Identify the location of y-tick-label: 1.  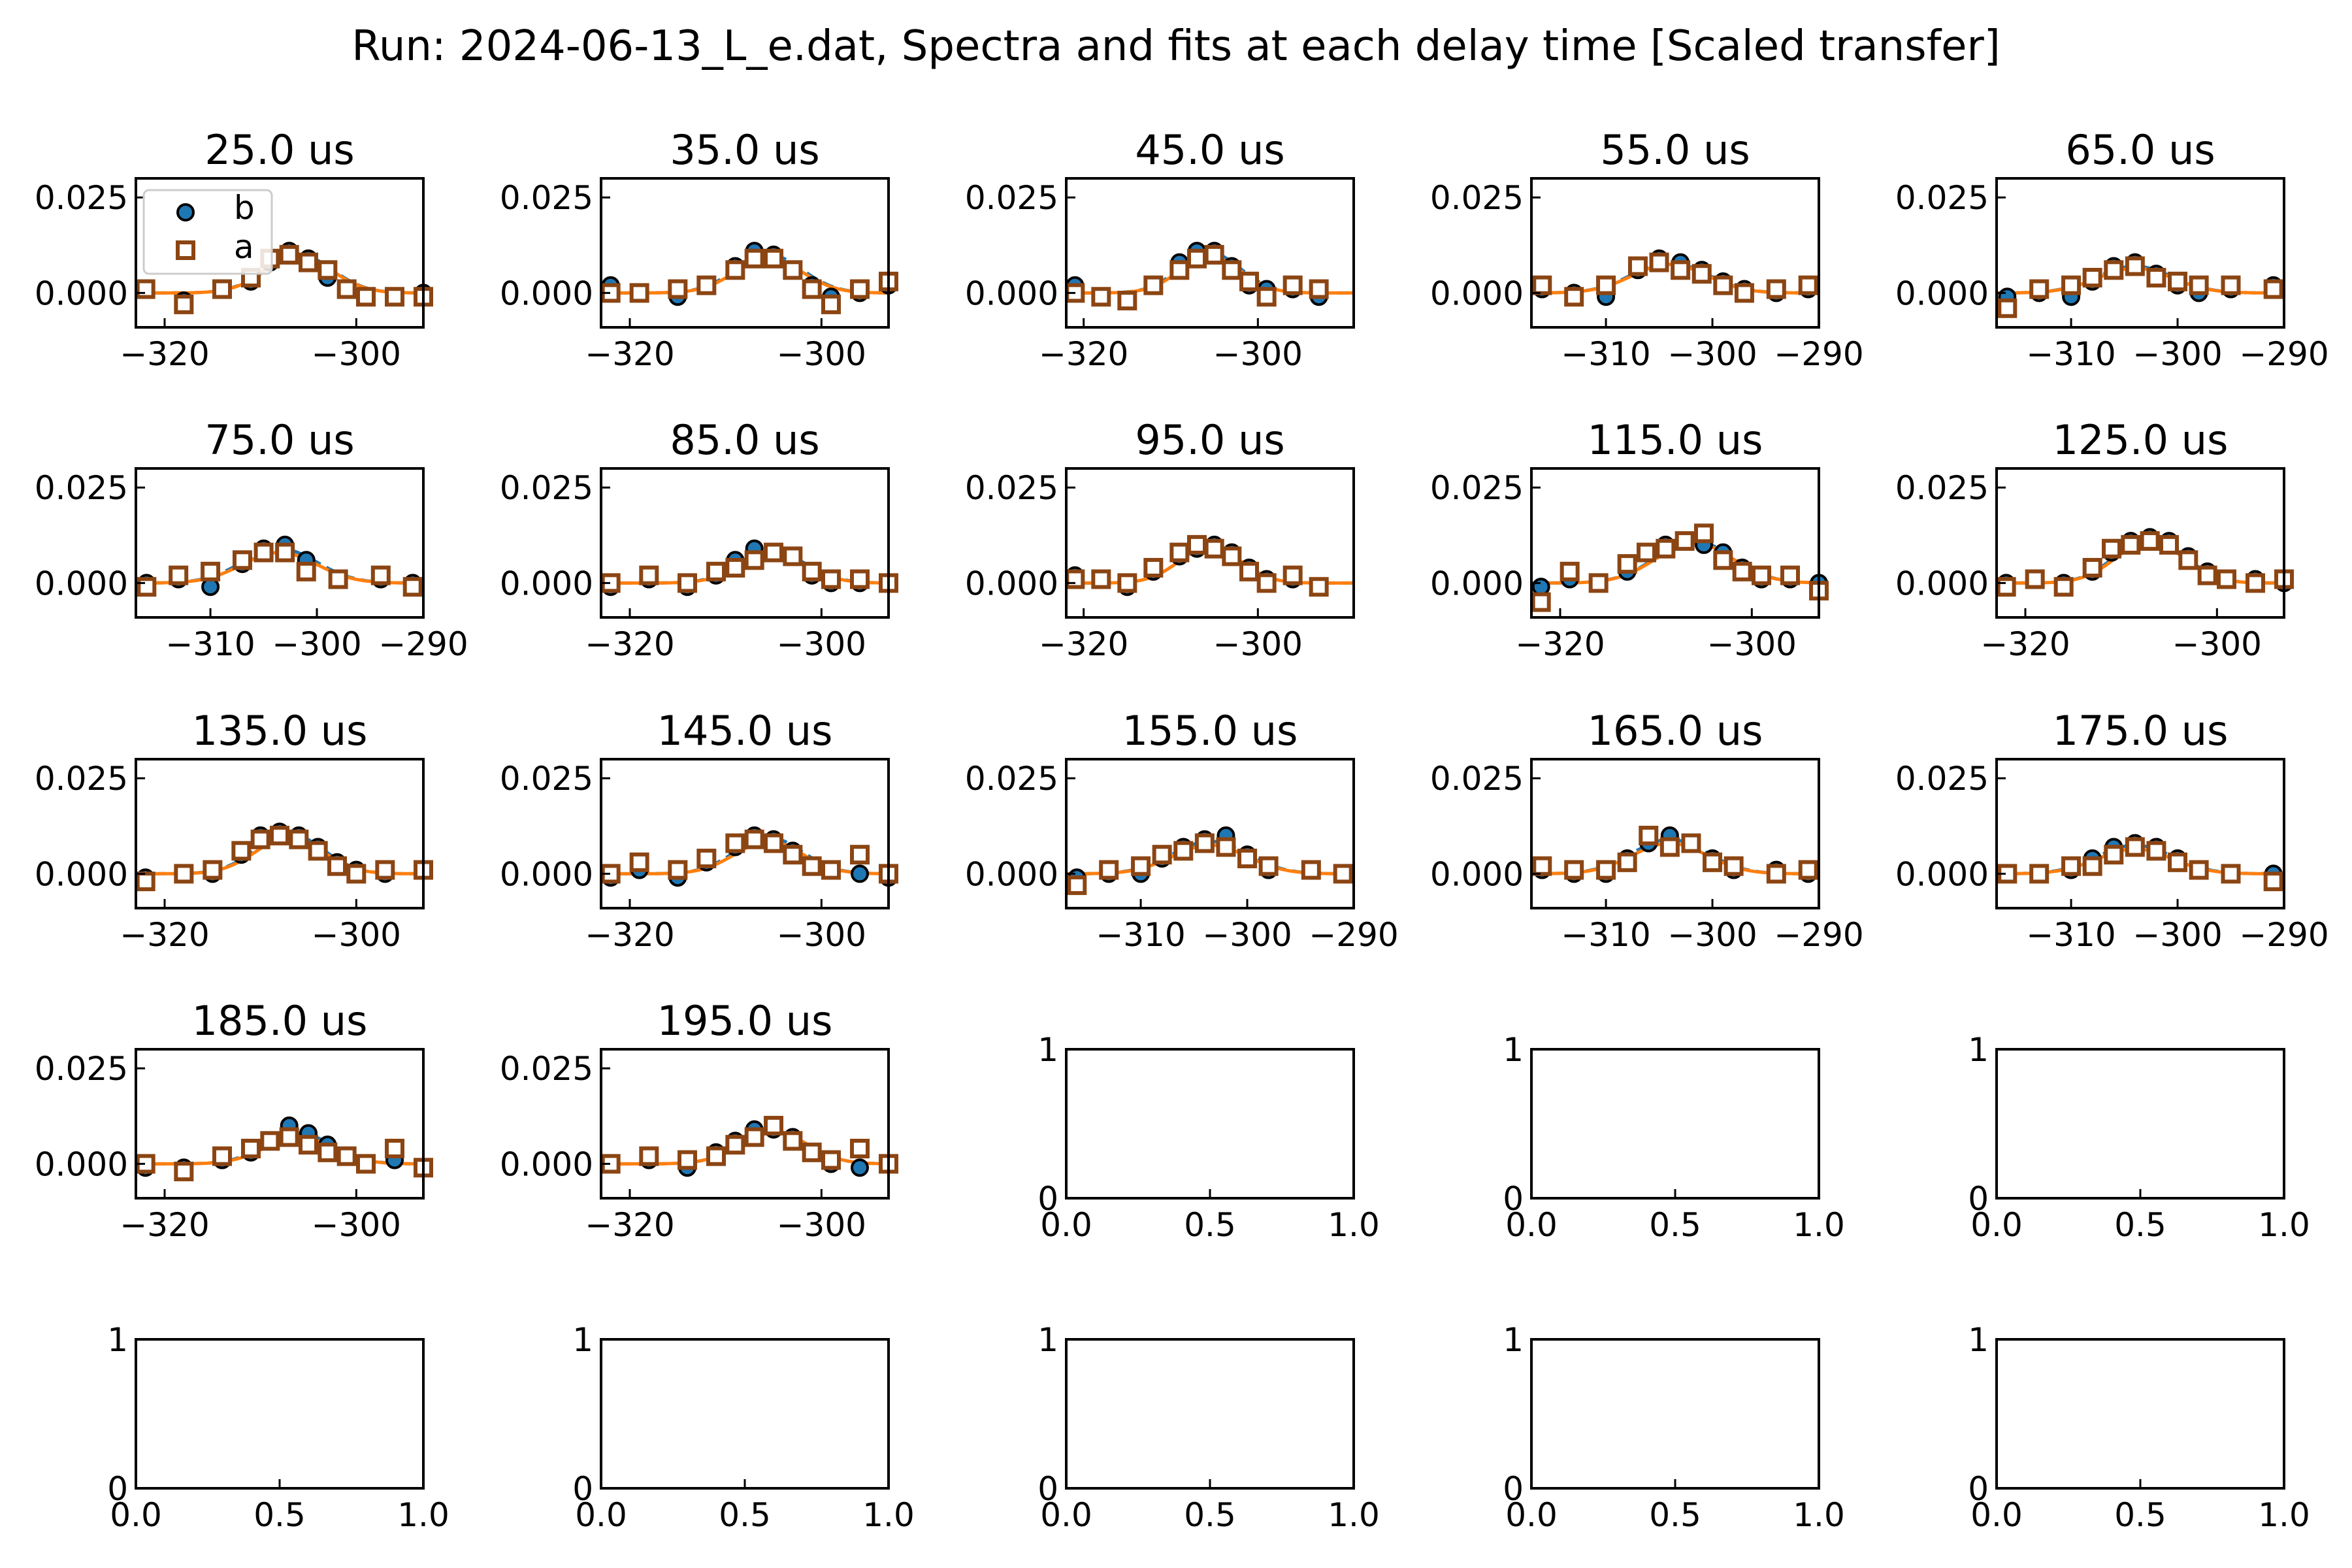
(1978, 1340).